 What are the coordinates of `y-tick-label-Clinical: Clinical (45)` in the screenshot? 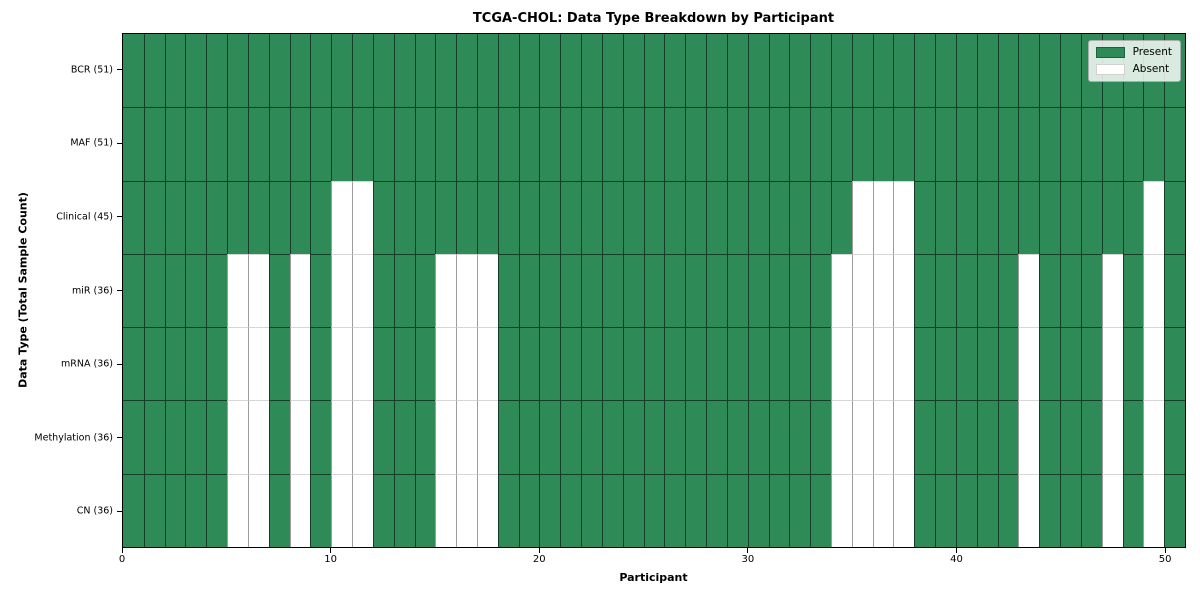 It's located at (84, 217).